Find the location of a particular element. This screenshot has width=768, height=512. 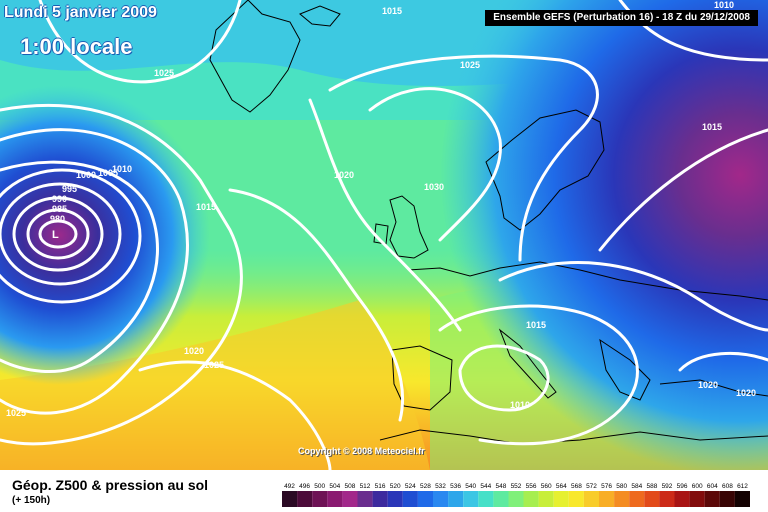

low-pressure-centre-marker: L is located at coordinates (55, 235).